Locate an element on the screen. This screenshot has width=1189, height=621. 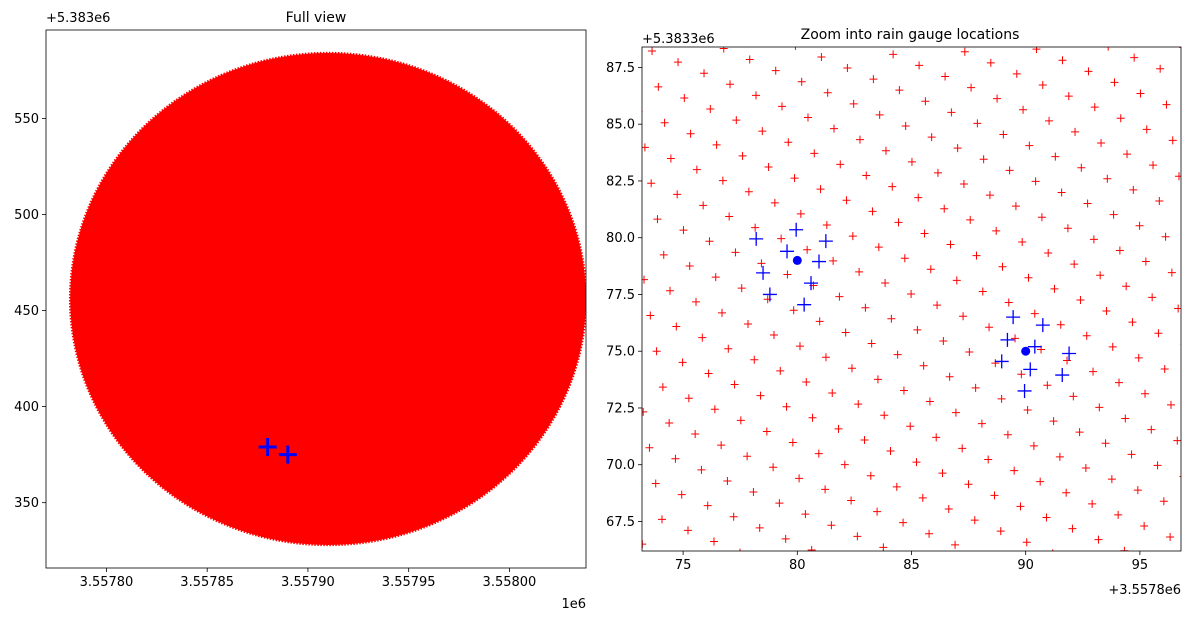
gauge-center is located at coordinates (797, 260).